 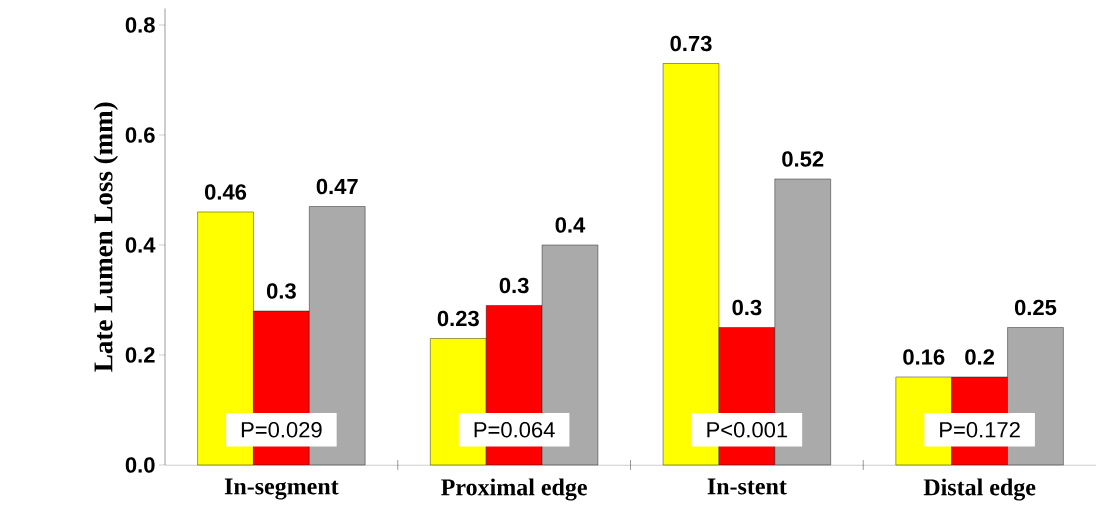 What do you see at coordinates (980, 429) in the screenshot?
I see `annotation: P=0.172` at bounding box center [980, 429].